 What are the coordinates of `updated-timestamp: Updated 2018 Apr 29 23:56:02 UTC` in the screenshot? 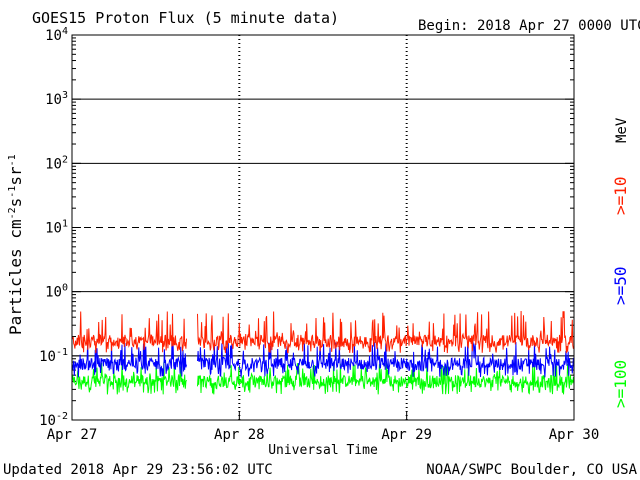 It's located at (138, 470).